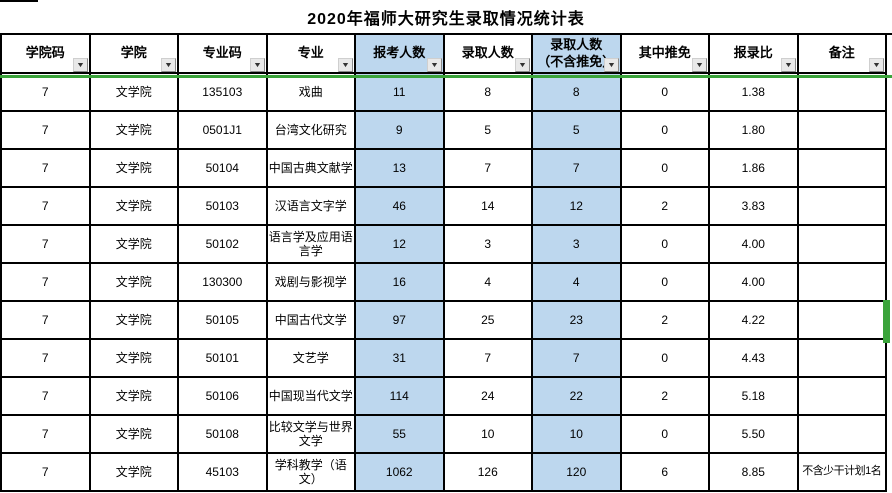 Image resolution: width=892 pixels, height=493 pixels. What do you see at coordinates (487, 282) in the screenshot?
I see `cell-admitted: 4` at bounding box center [487, 282].